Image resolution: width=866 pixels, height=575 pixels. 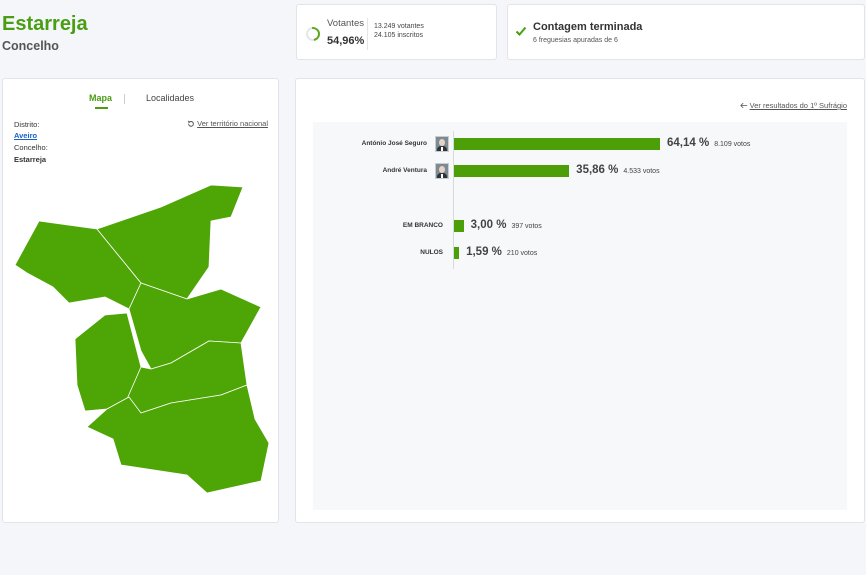 What do you see at coordinates (580, 226) in the screenshot?
I see `result-row: EM BRANCO 3,00 % 397 votos` at bounding box center [580, 226].